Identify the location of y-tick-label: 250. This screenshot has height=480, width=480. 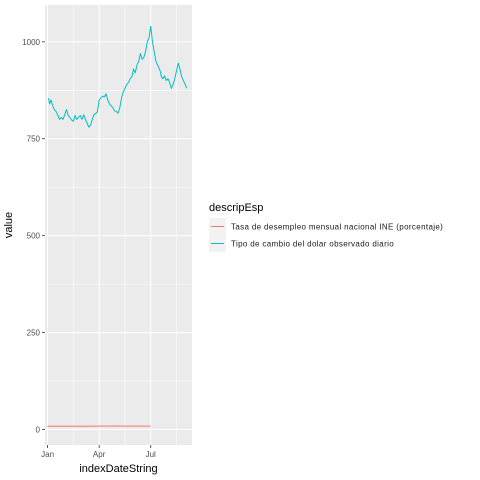
(34, 333).